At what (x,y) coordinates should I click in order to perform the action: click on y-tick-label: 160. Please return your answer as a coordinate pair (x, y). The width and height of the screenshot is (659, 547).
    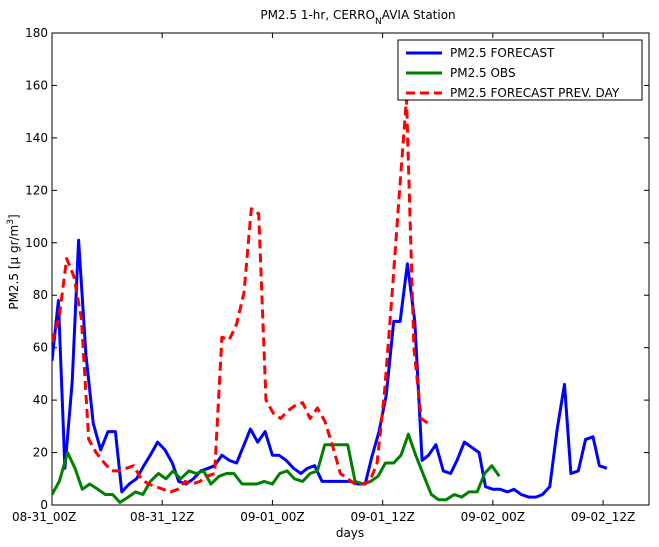
    Looking at the image, I should click on (36, 85).